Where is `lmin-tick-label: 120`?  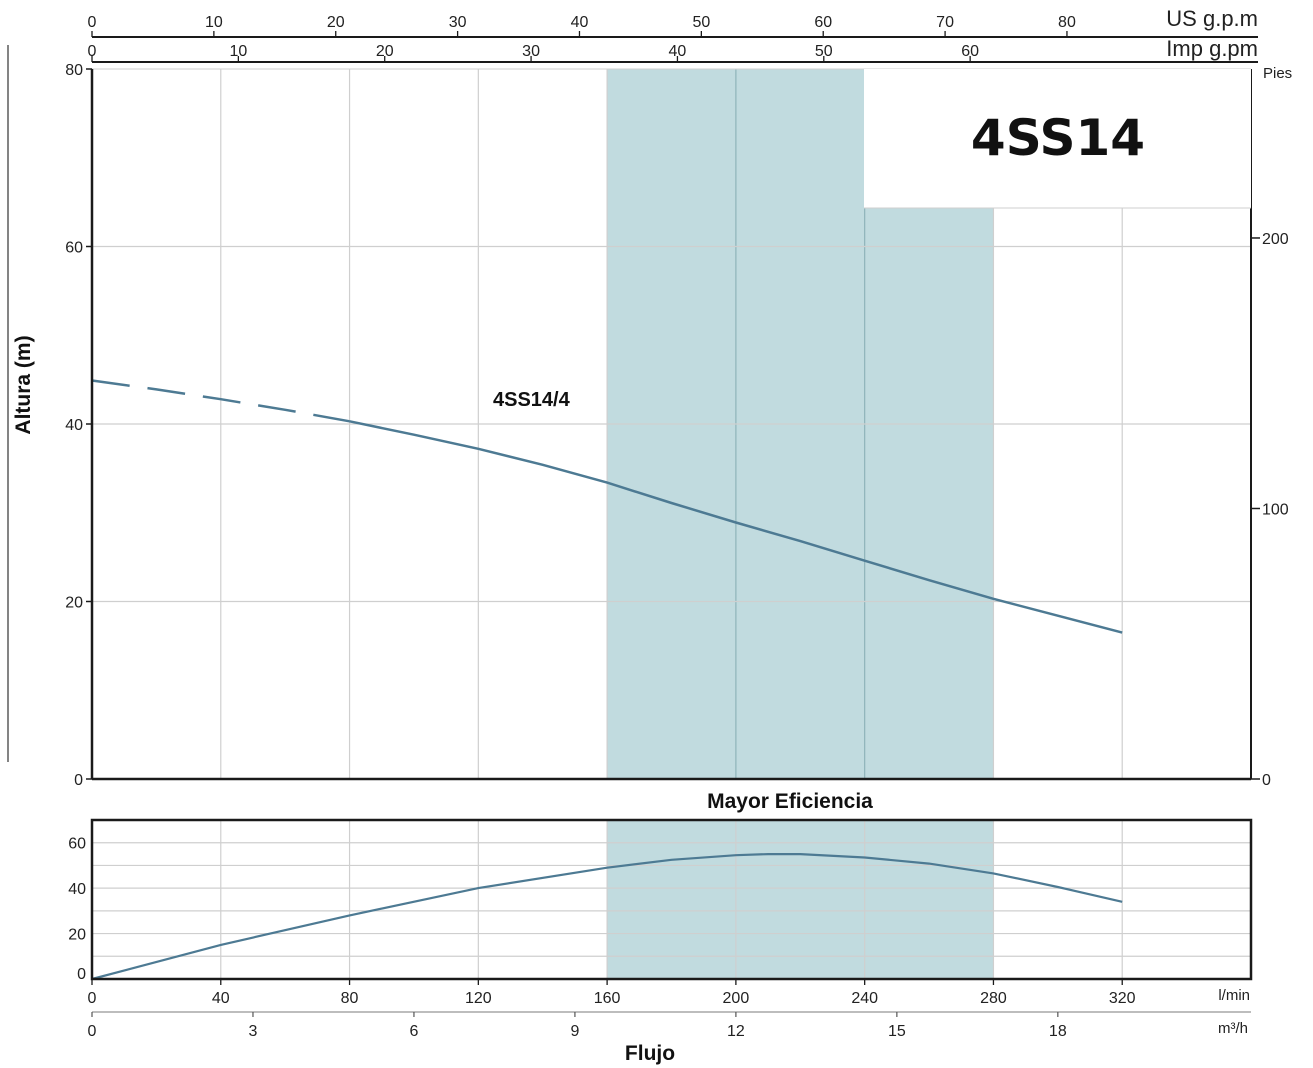
lmin-tick-label: 120 is located at coordinates (478, 998).